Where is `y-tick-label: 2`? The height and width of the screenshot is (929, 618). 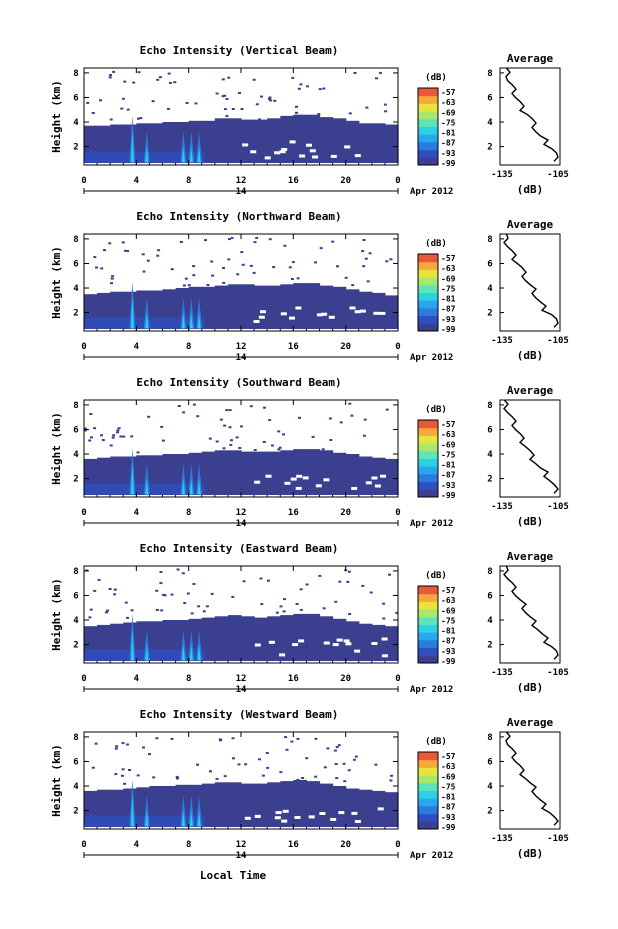 y-tick-label: 2 is located at coordinates (75, 646).